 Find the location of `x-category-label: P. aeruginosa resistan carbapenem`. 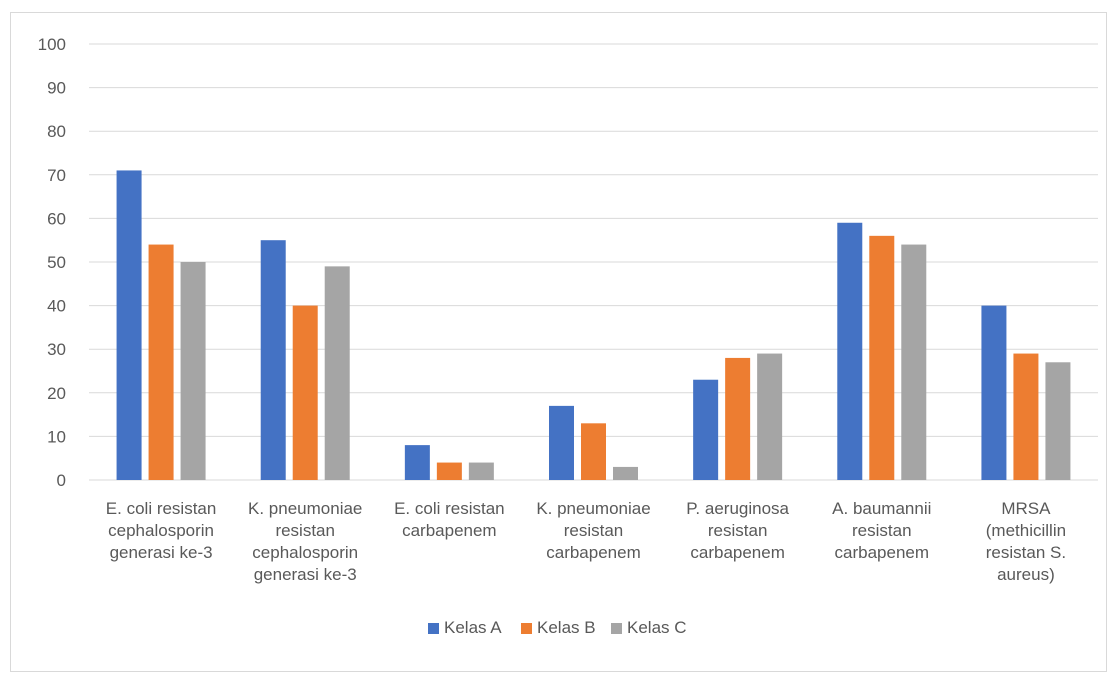

x-category-label: P. aeruginosa resistan carbapenem is located at coordinates (737, 530).